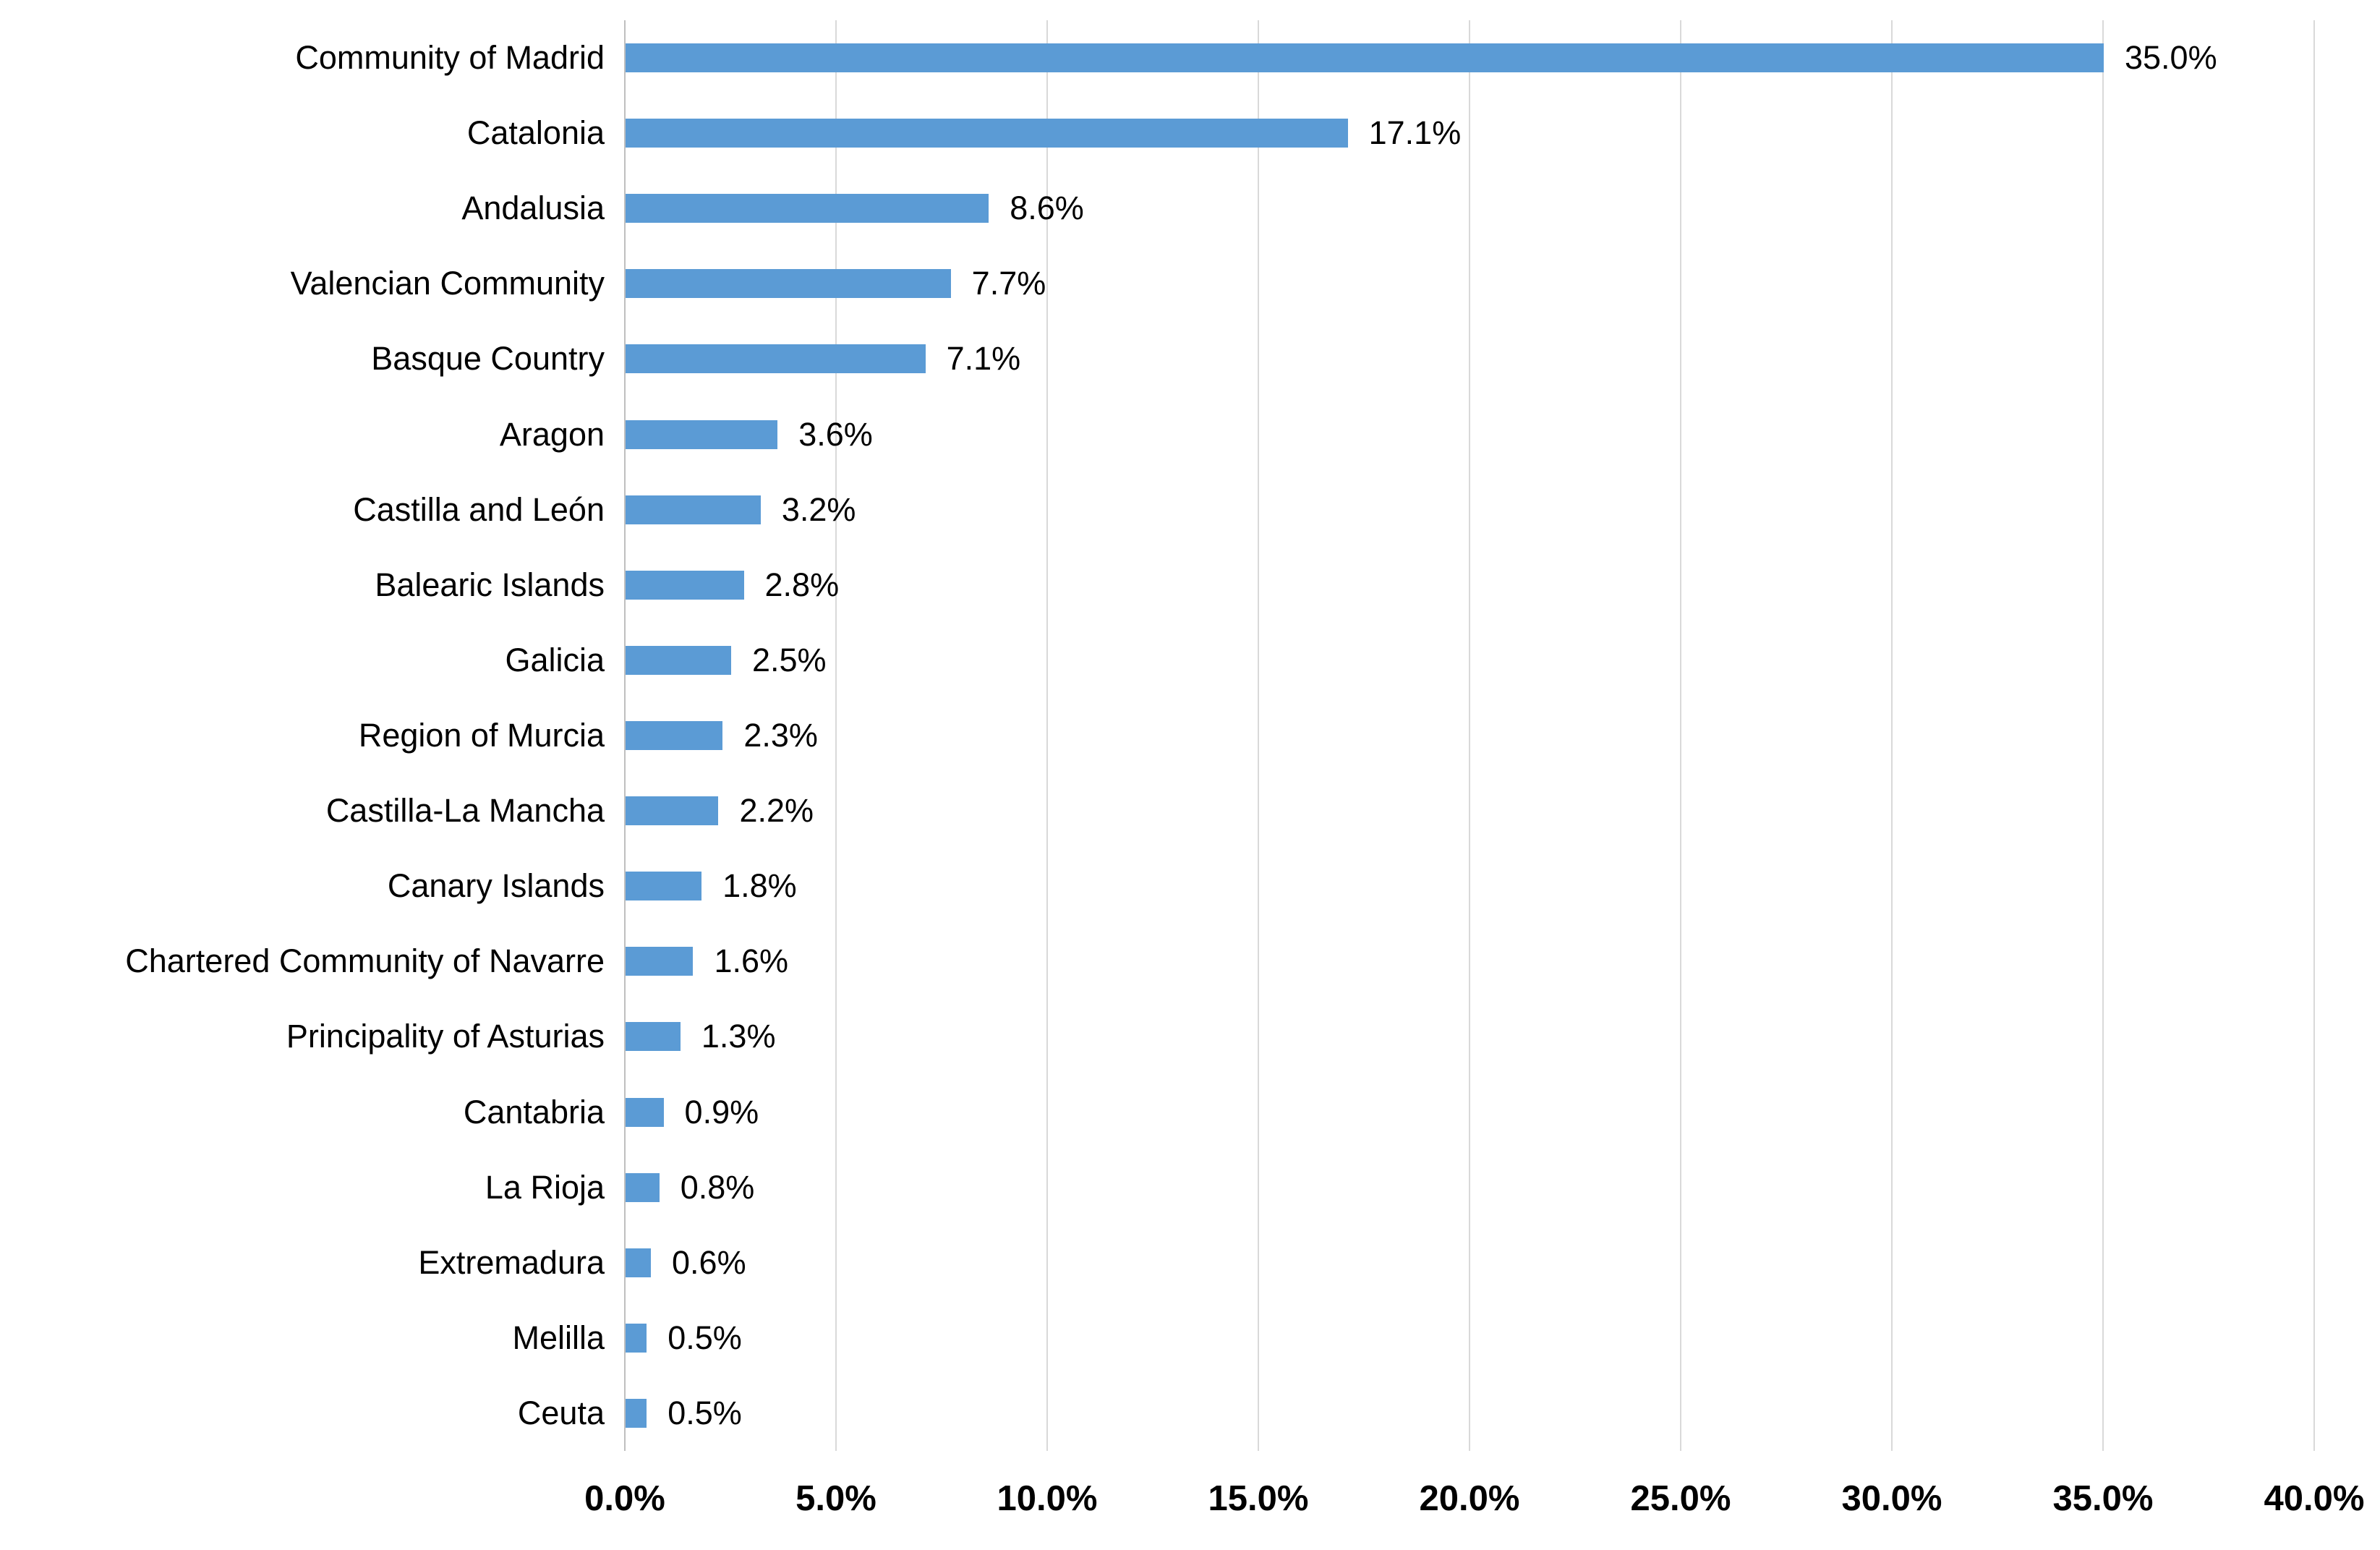 This screenshot has width=2380, height=1550. I want to click on x-tick-label: 0.0%, so click(624, 1498).